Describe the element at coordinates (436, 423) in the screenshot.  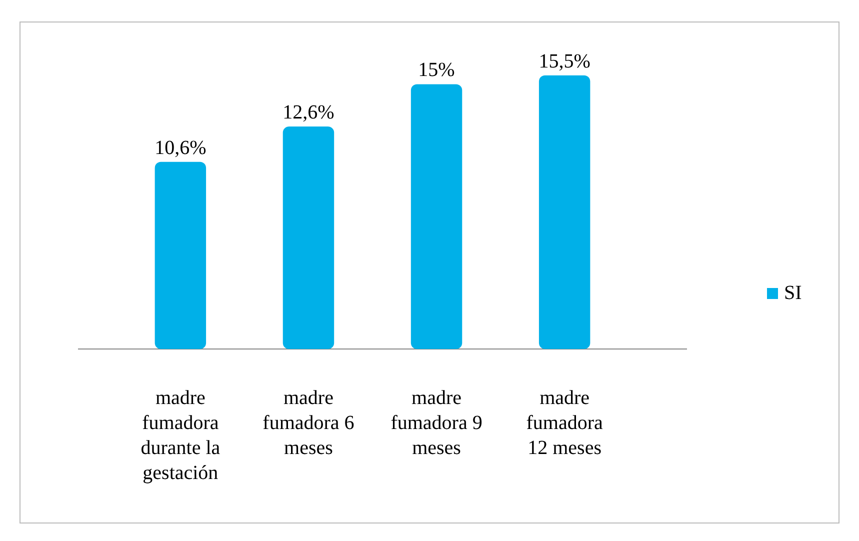
I see `x-tick-label: madre fumadora 9 meses` at that location.